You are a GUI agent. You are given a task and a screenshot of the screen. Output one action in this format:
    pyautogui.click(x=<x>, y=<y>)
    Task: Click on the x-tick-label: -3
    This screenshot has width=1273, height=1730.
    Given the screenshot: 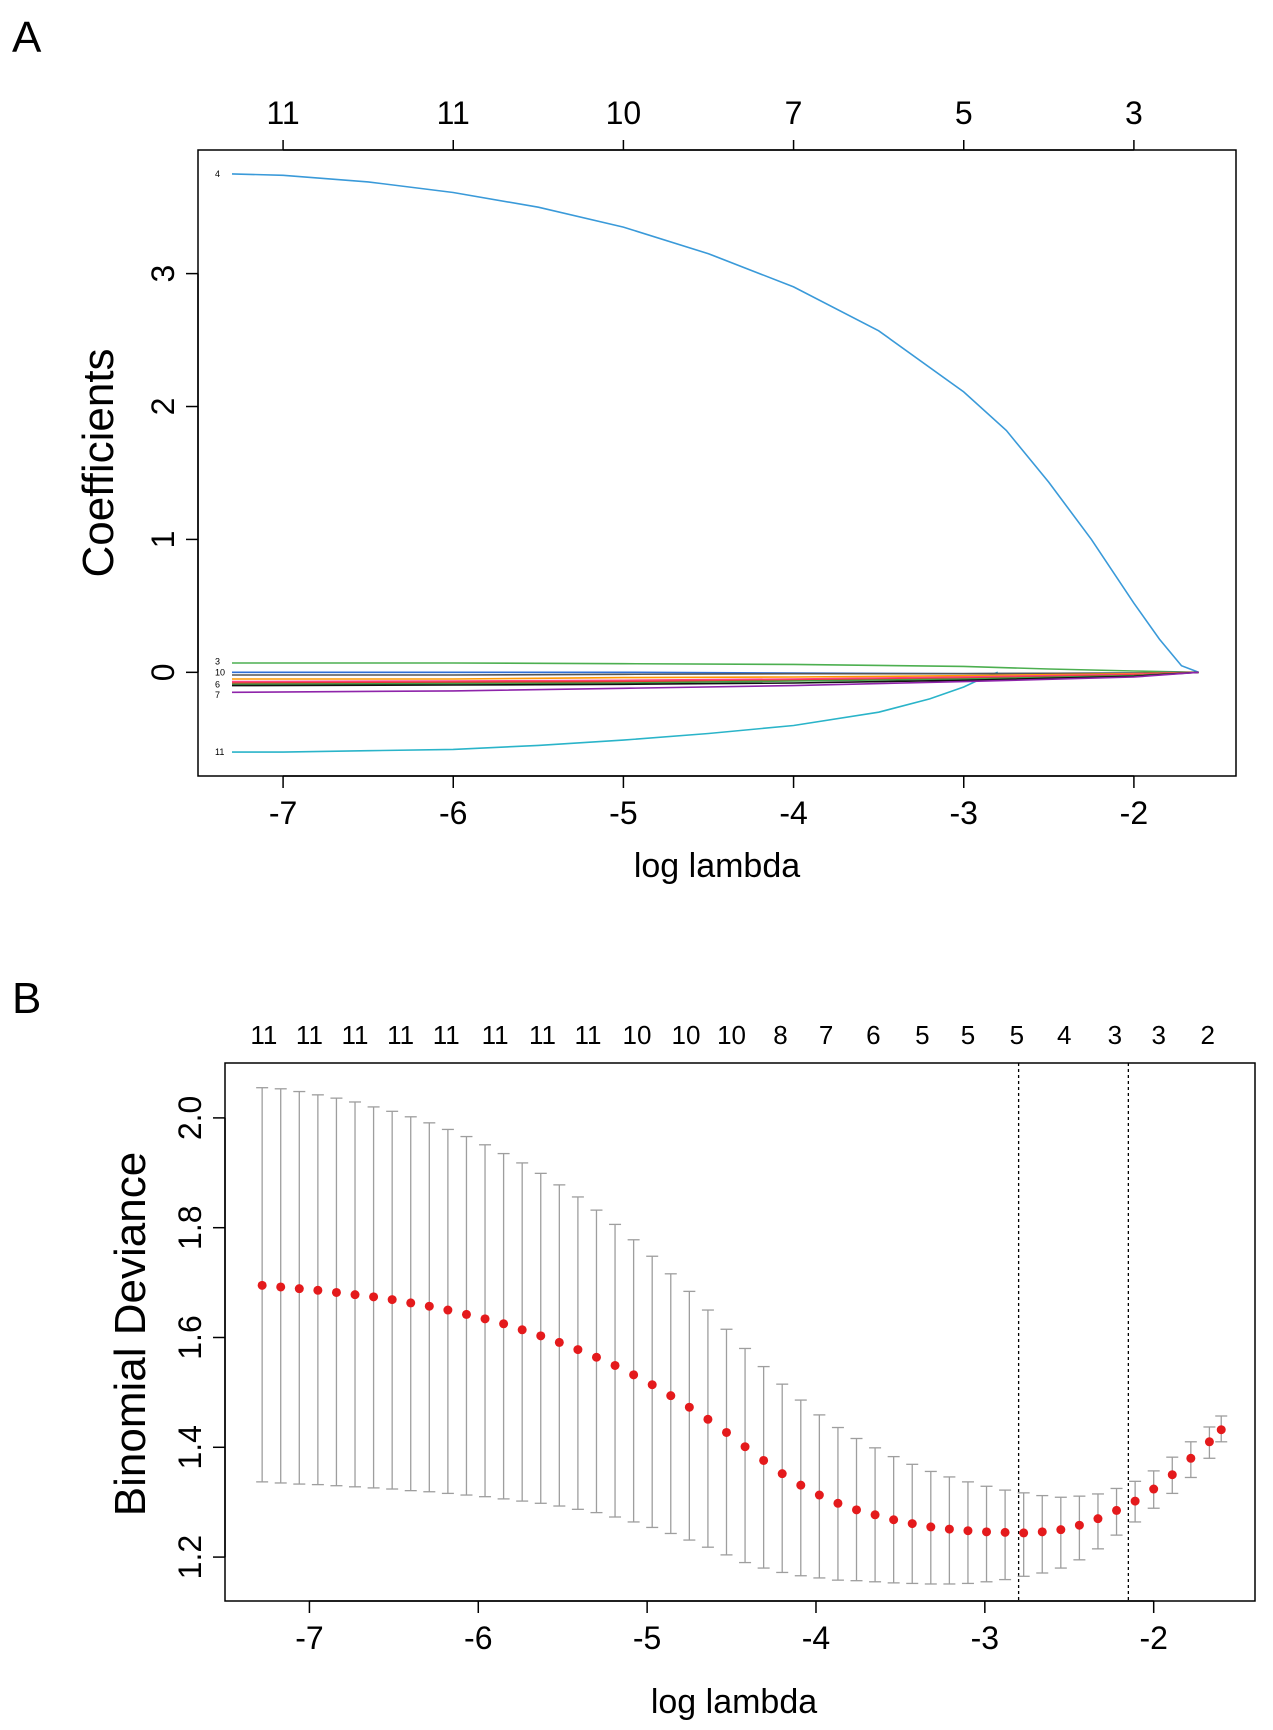 What is the action you would take?
    pyautogui.click(x=985, y=1638)
    